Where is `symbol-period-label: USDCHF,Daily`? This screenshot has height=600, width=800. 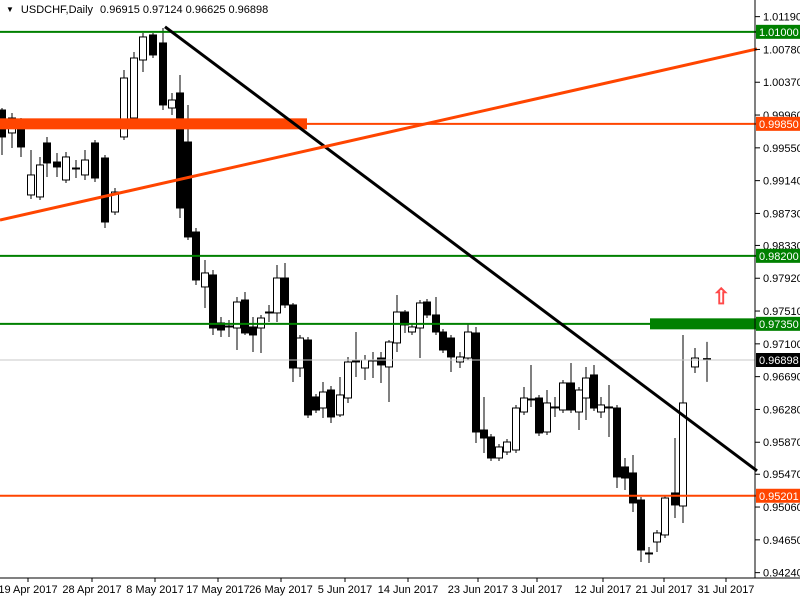 symbol-period-label: USDCHF,Daily is located at coordinates (57, 10).